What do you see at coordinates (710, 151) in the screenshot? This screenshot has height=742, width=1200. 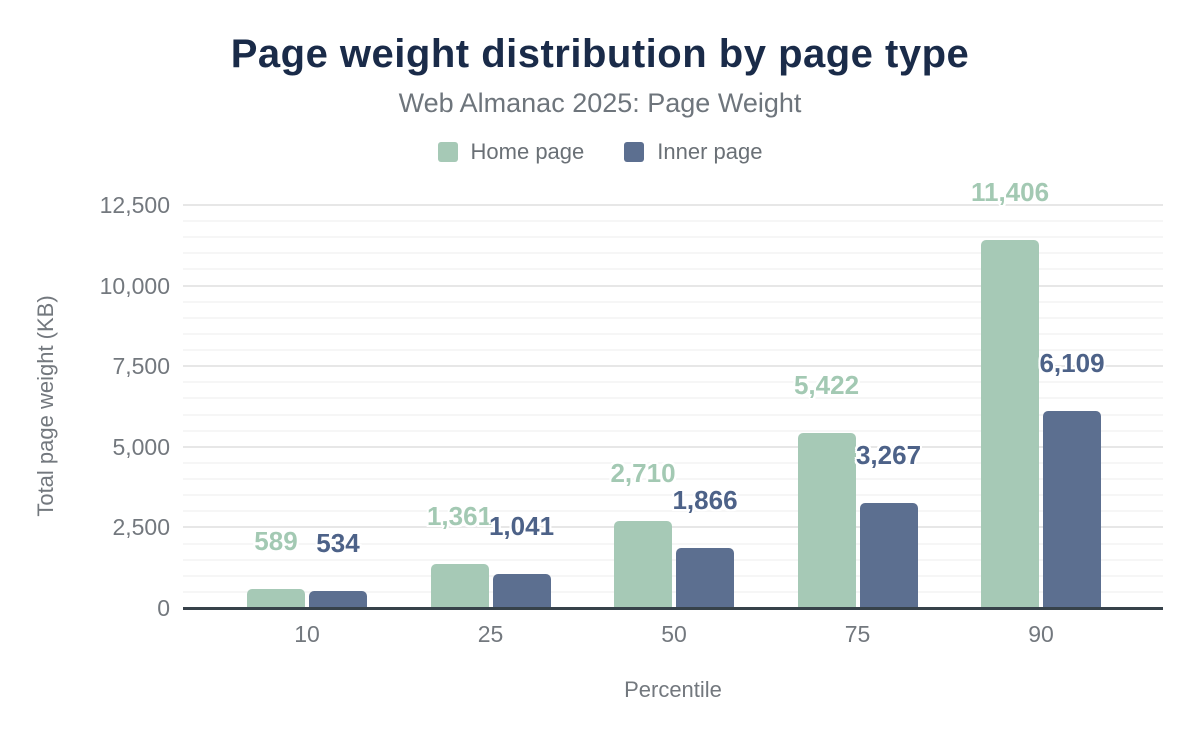 I see `legend-label-inner-page: Inner page` at bounding box center [710, 151].